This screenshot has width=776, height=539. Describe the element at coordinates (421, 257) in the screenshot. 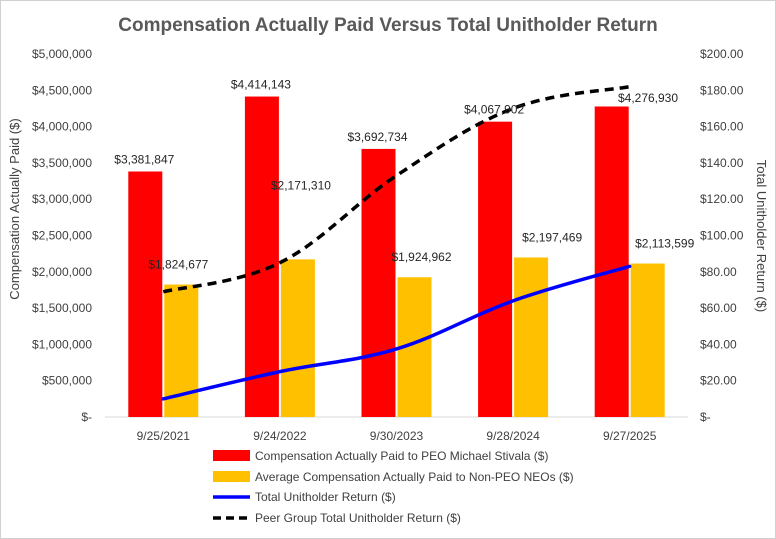

I see `neo-data-label: $1,924,962` at that location.